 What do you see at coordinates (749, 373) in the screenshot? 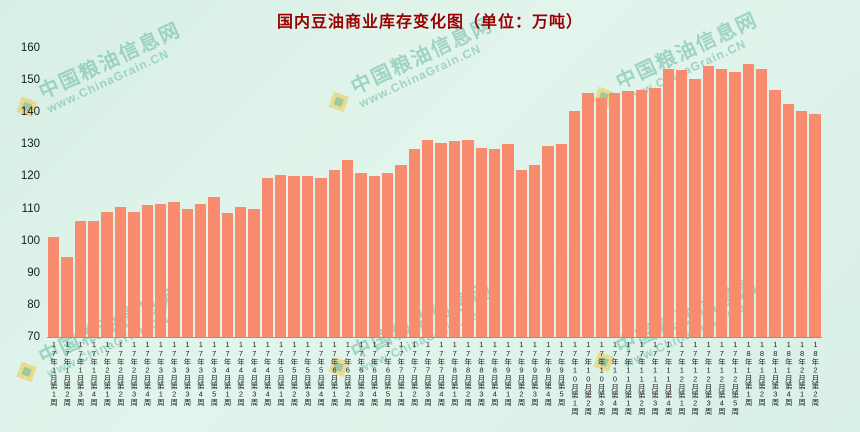
I see `x-tick-label: 18年1月第1周` at bounding box center [749, 373].